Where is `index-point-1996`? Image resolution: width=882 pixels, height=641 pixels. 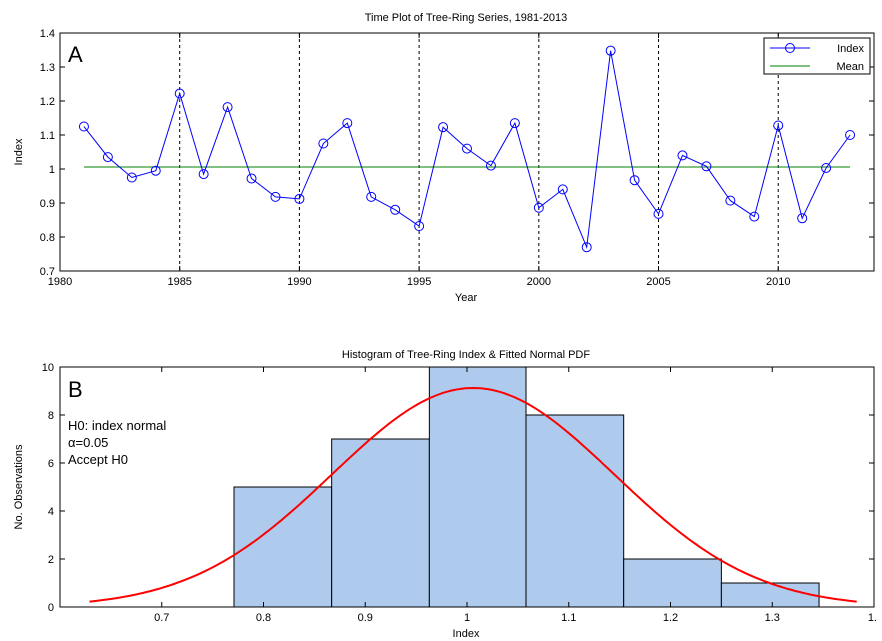
index-point-1996 is located at coordinates (443, 127).